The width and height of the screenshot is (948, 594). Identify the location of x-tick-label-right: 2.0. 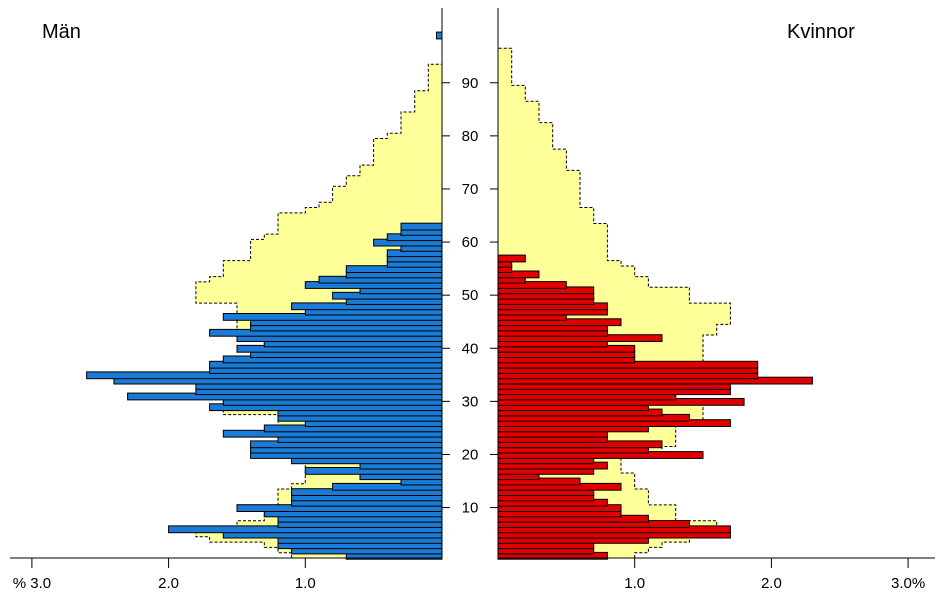
(771, 583).